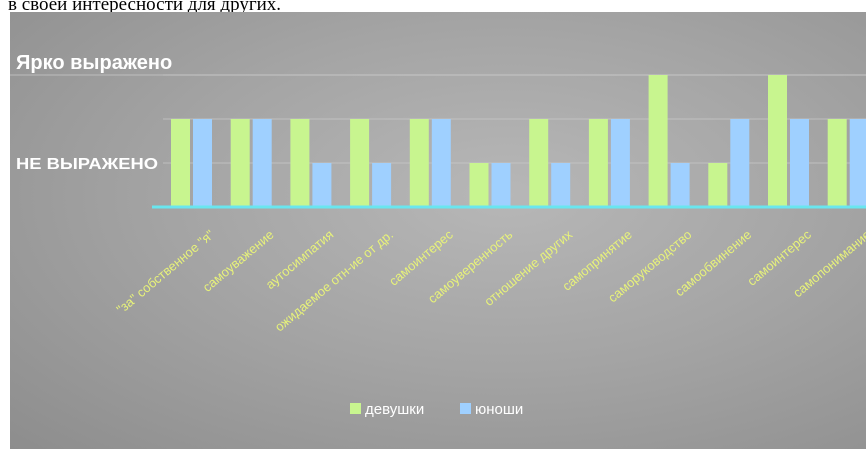  Describe the element at coordinates (94, 63) in the screenshot. I see `y-level-label-high: Ярко выражено` at that location.